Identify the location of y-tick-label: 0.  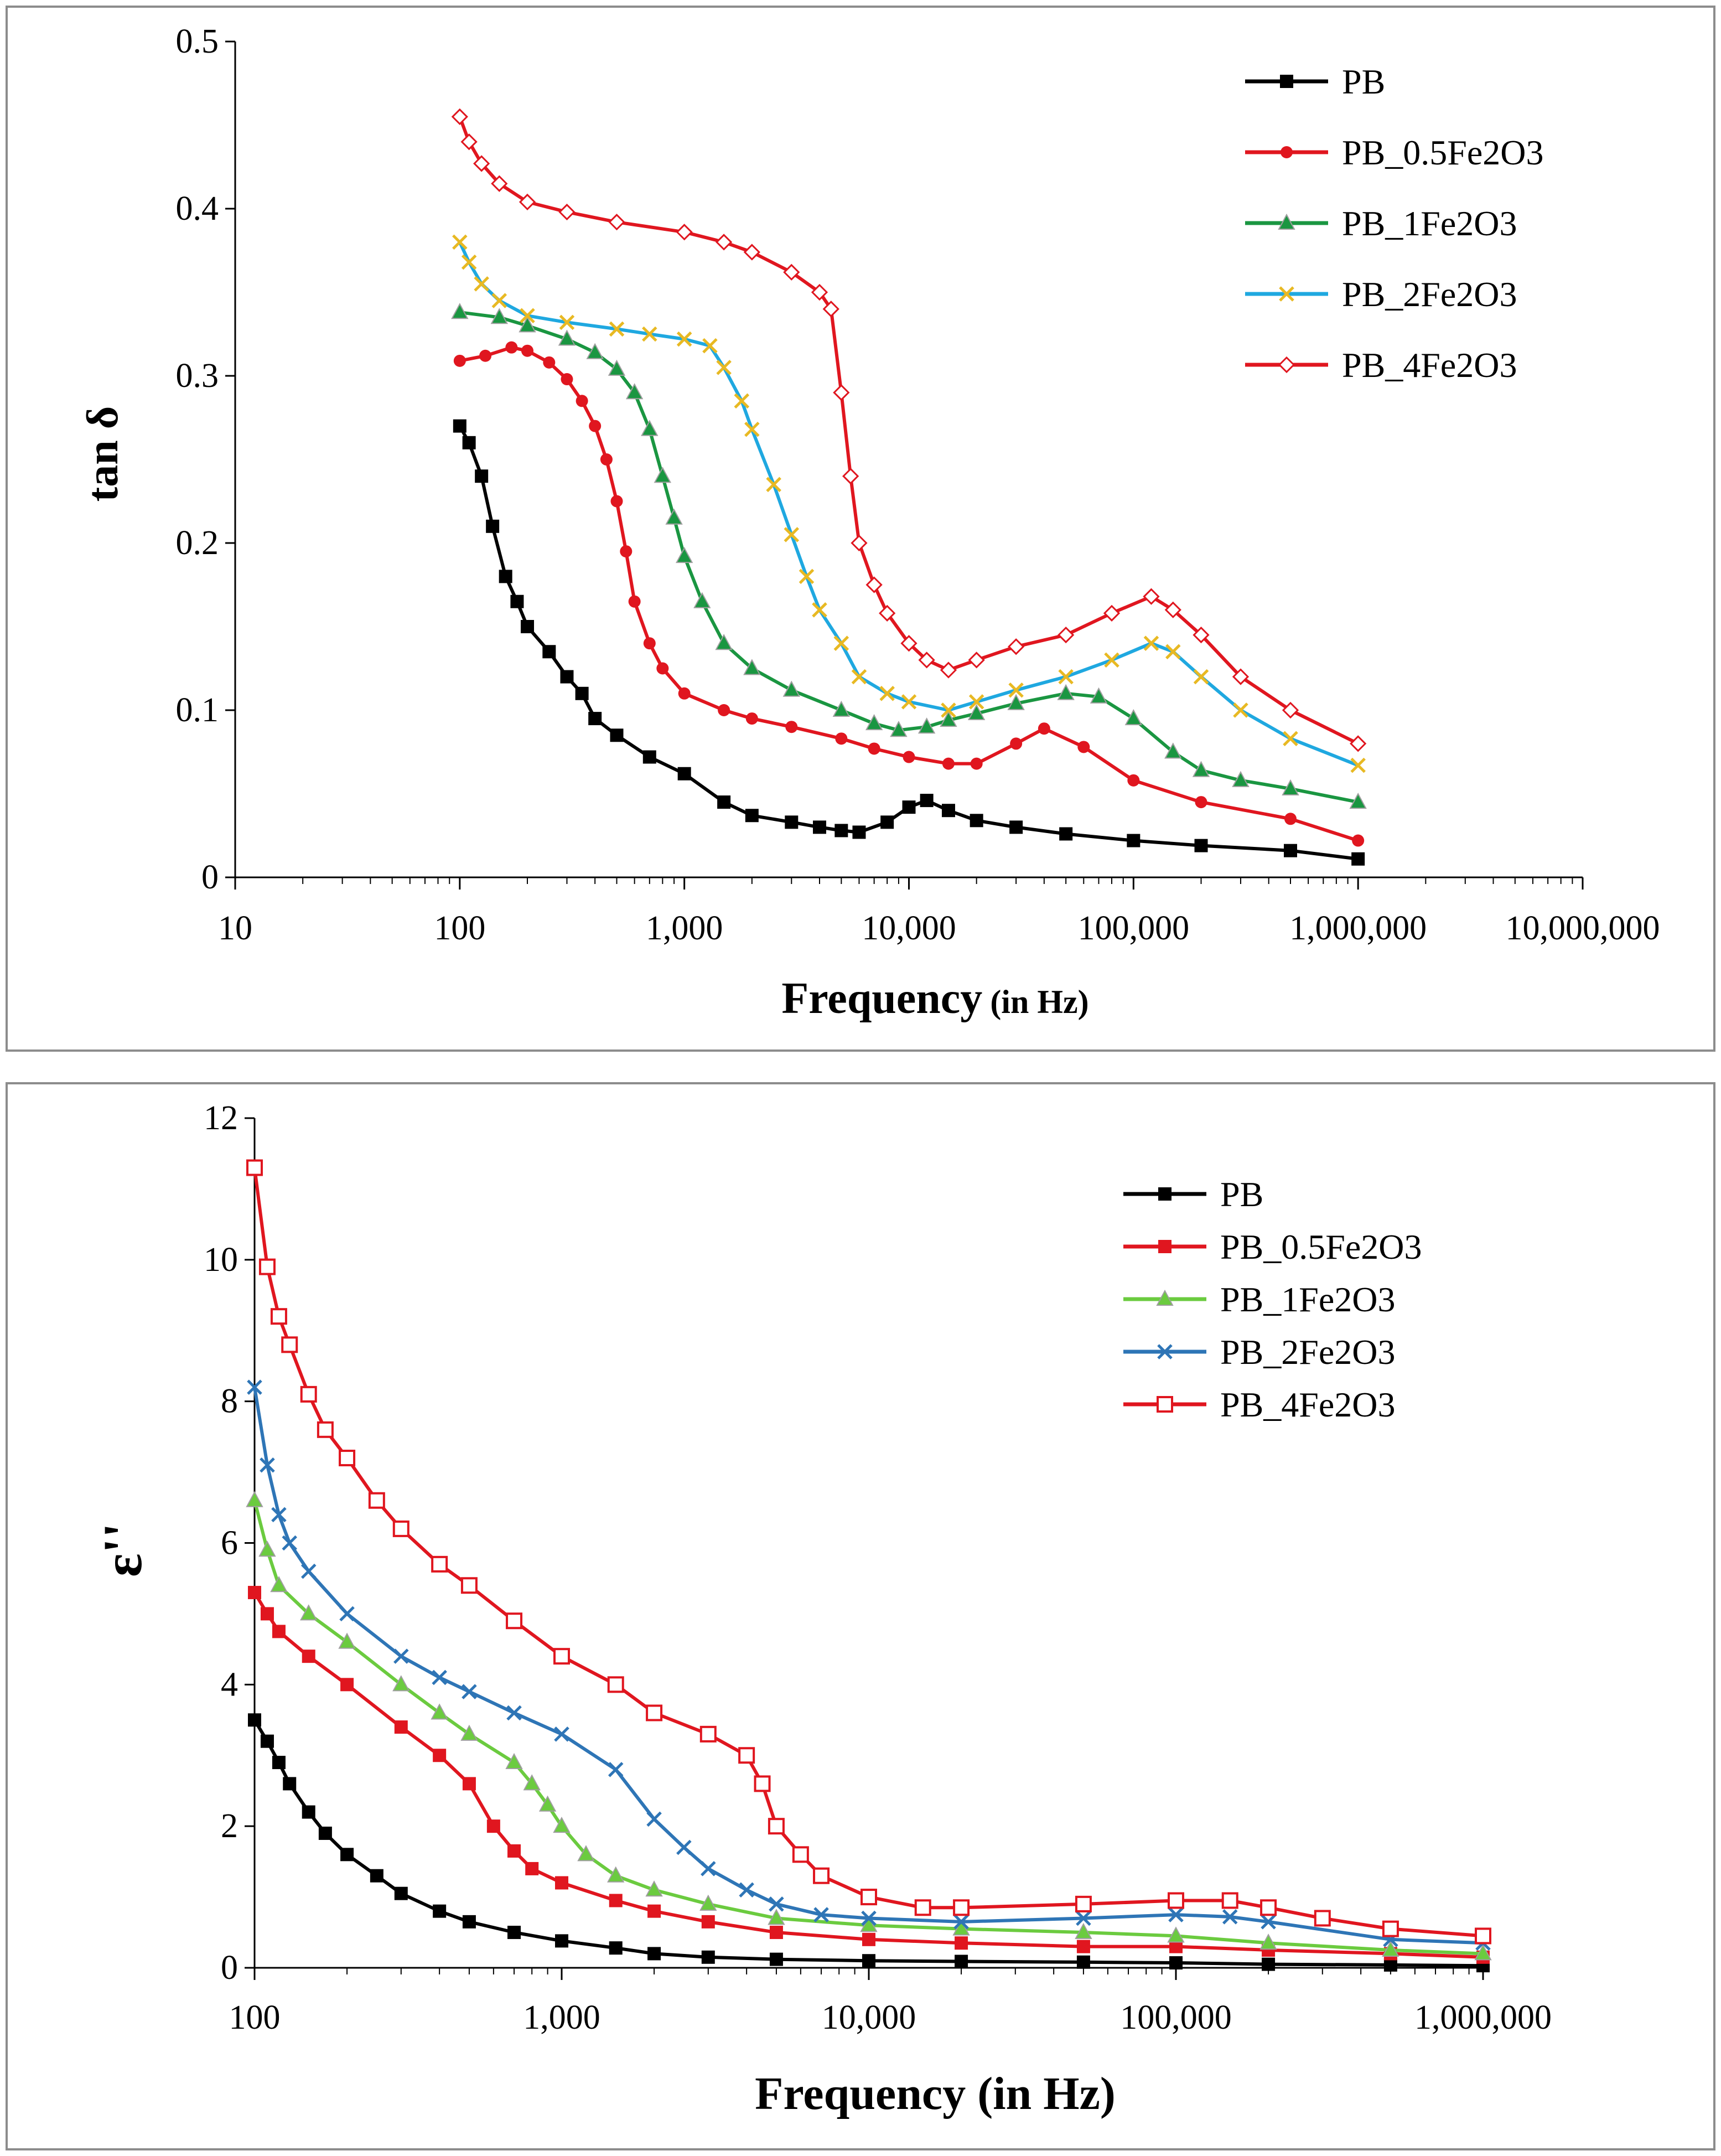
(229, 1968).